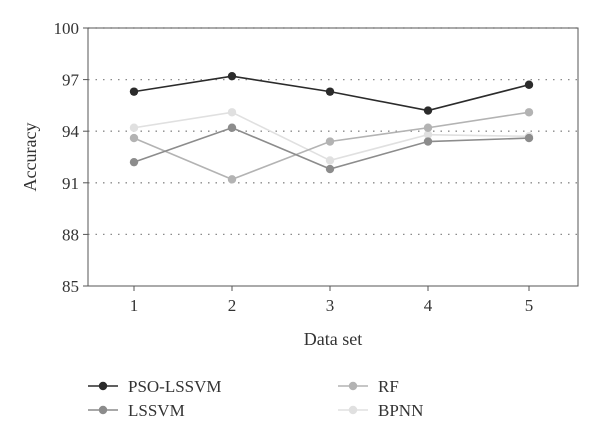 Image resolution: width=600 pixels, height=438 pixels. I want to click on legend-item-bpnn: BPNN, so click(380, 410).